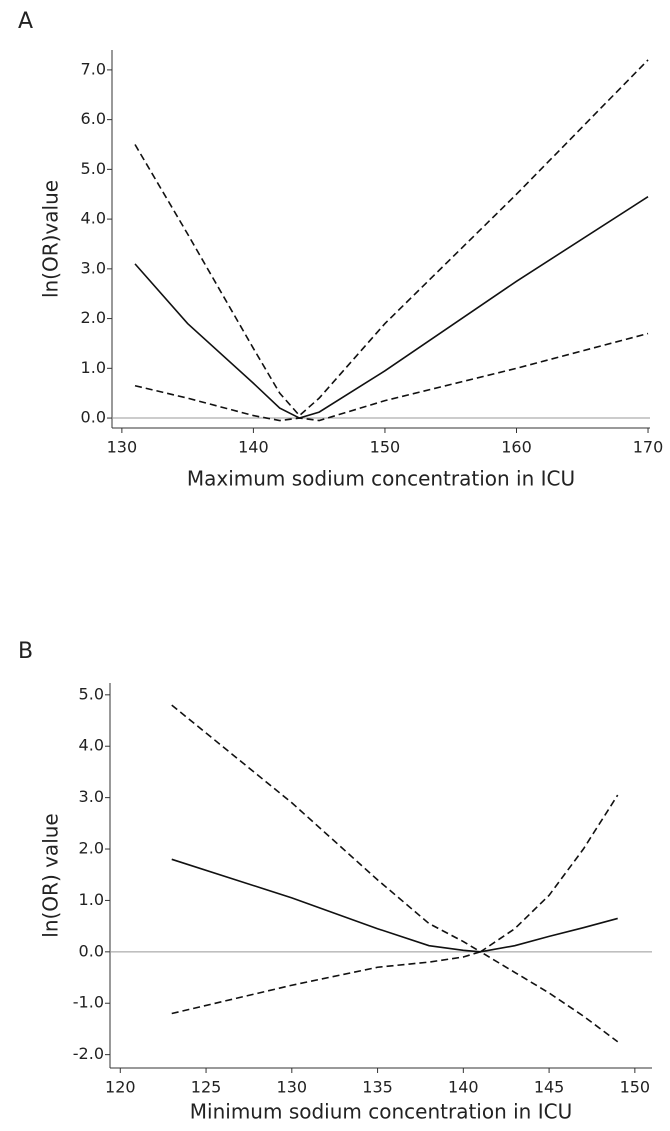 The height and width of the screenshot is (1131, 670). I want to click on x-axis-label: Minimum sodium concentration in ICU, so click(381, 1112).